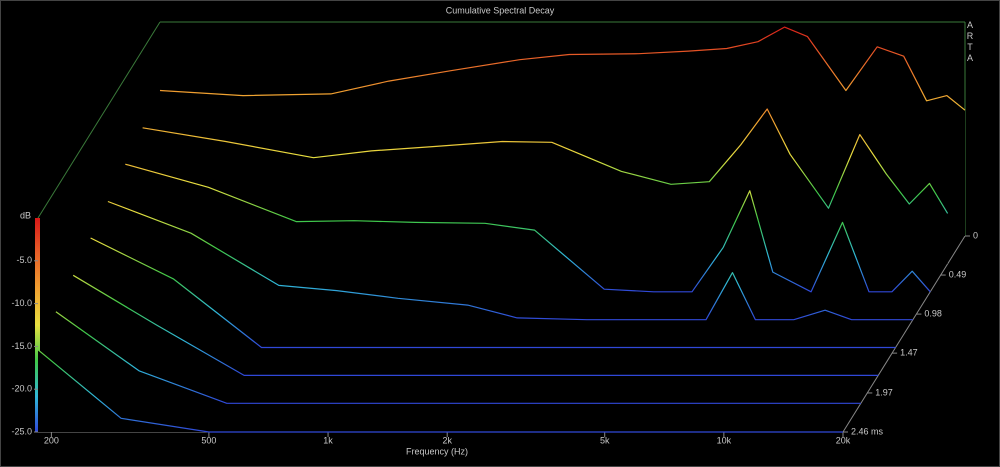 The height and width of the screenshot is (467, 1000). Describe the element at coordinates (884, 392) in the screenshot. I see `z-tick-label: 1.97` at that location.